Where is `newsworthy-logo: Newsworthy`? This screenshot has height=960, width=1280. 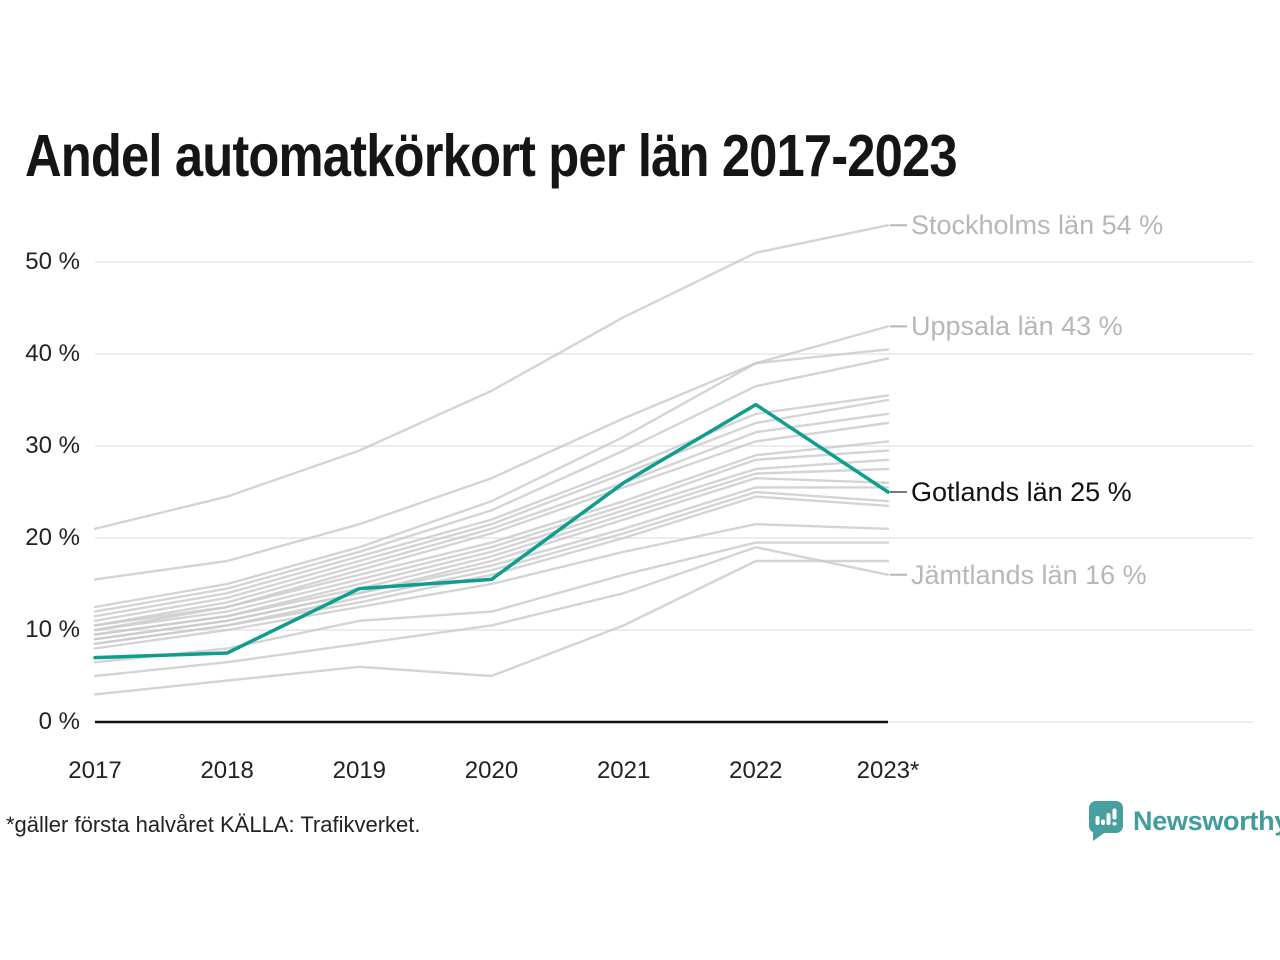 newsworthy-logo: Newsworthy is located at coordinates (1183, 821).